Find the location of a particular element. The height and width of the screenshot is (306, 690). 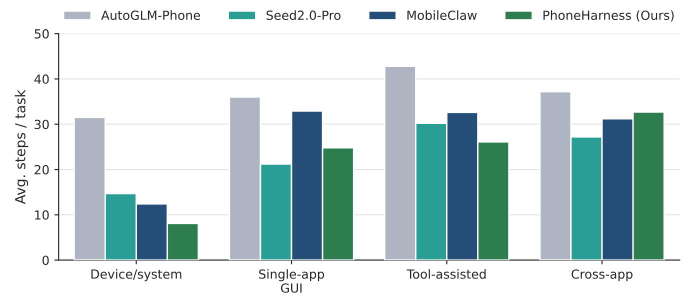

legend-label: AutoGLM-Phone is located at coordinates (150, 15).